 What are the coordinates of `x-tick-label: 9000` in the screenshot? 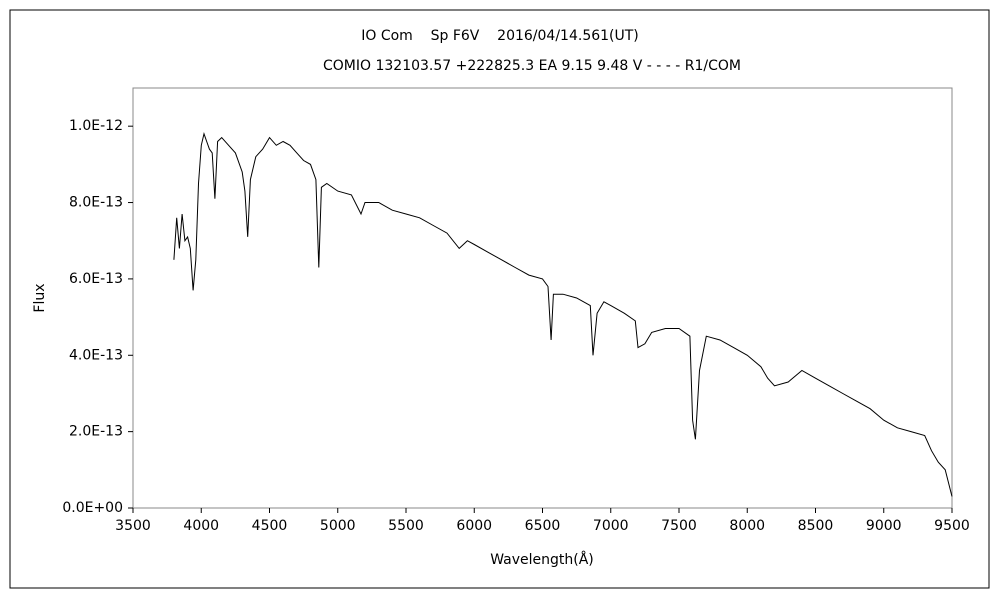 It's located at (884, 526).